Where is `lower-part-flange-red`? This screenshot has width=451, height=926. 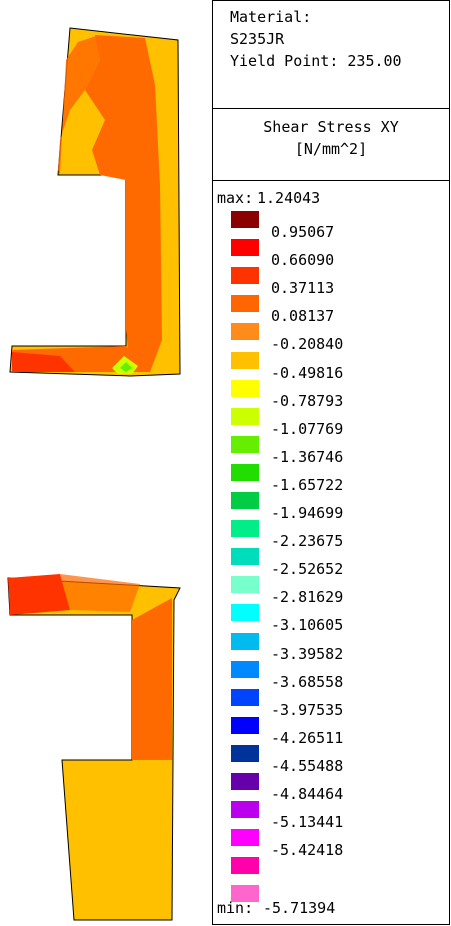
lower-part-flange-red is located at coordinates (39, 594).